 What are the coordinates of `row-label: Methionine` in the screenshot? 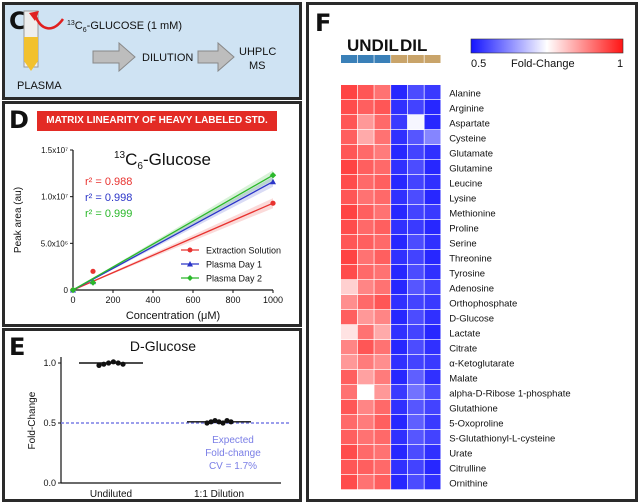 It's located at (472, 214).